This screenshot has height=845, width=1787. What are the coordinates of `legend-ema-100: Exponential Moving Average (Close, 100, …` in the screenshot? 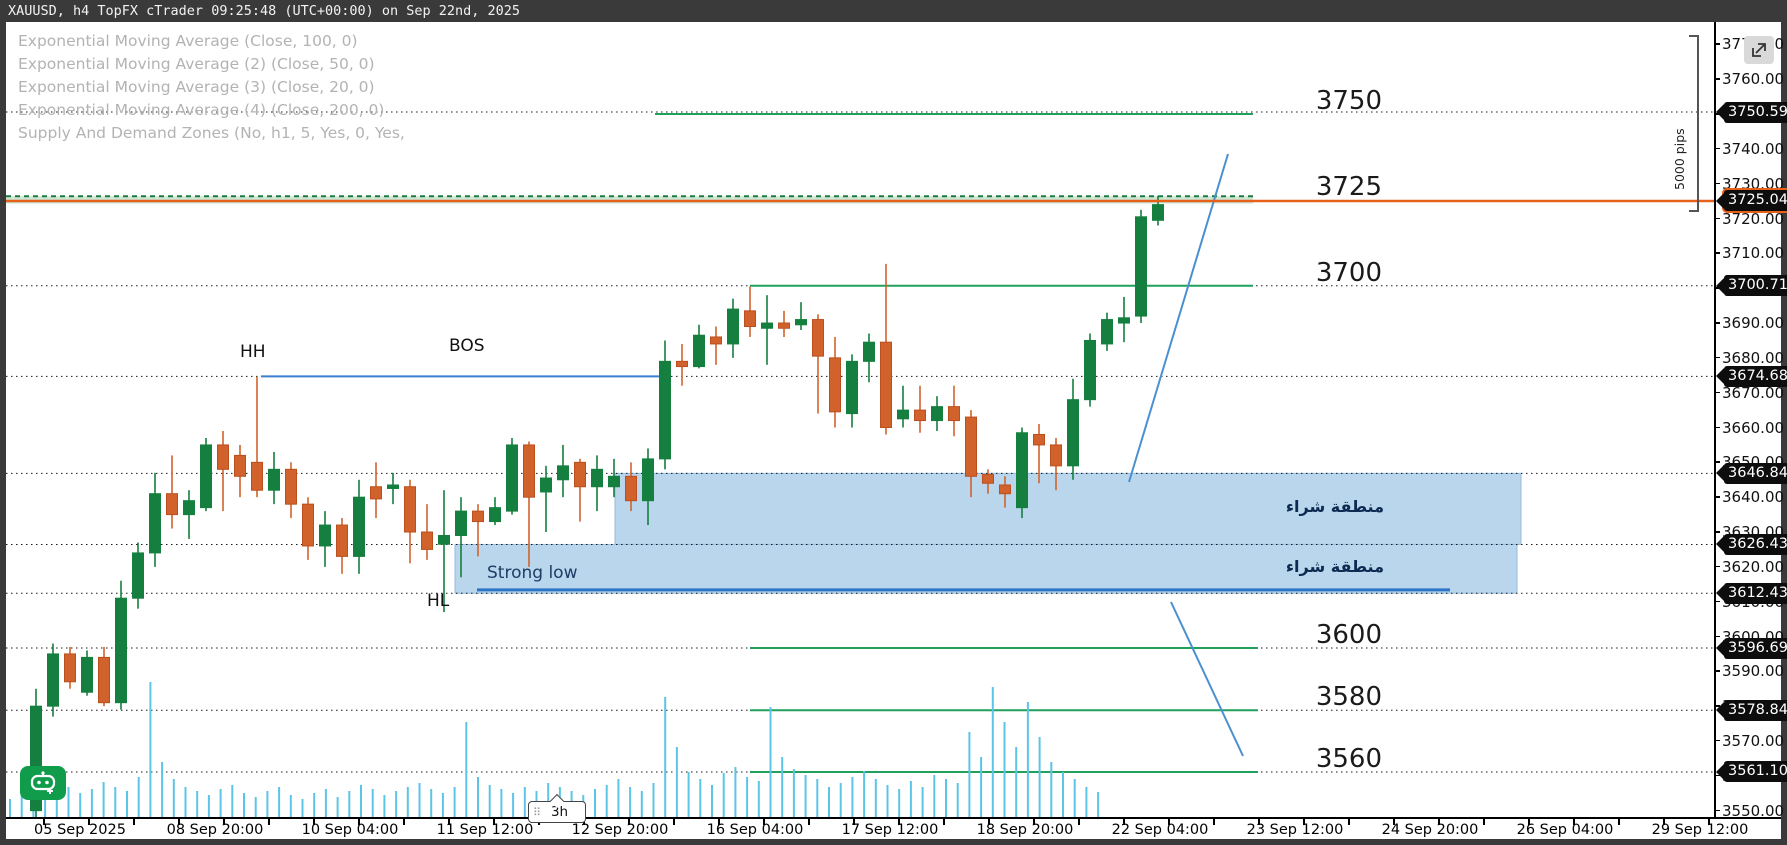 It's located at (188, 41).